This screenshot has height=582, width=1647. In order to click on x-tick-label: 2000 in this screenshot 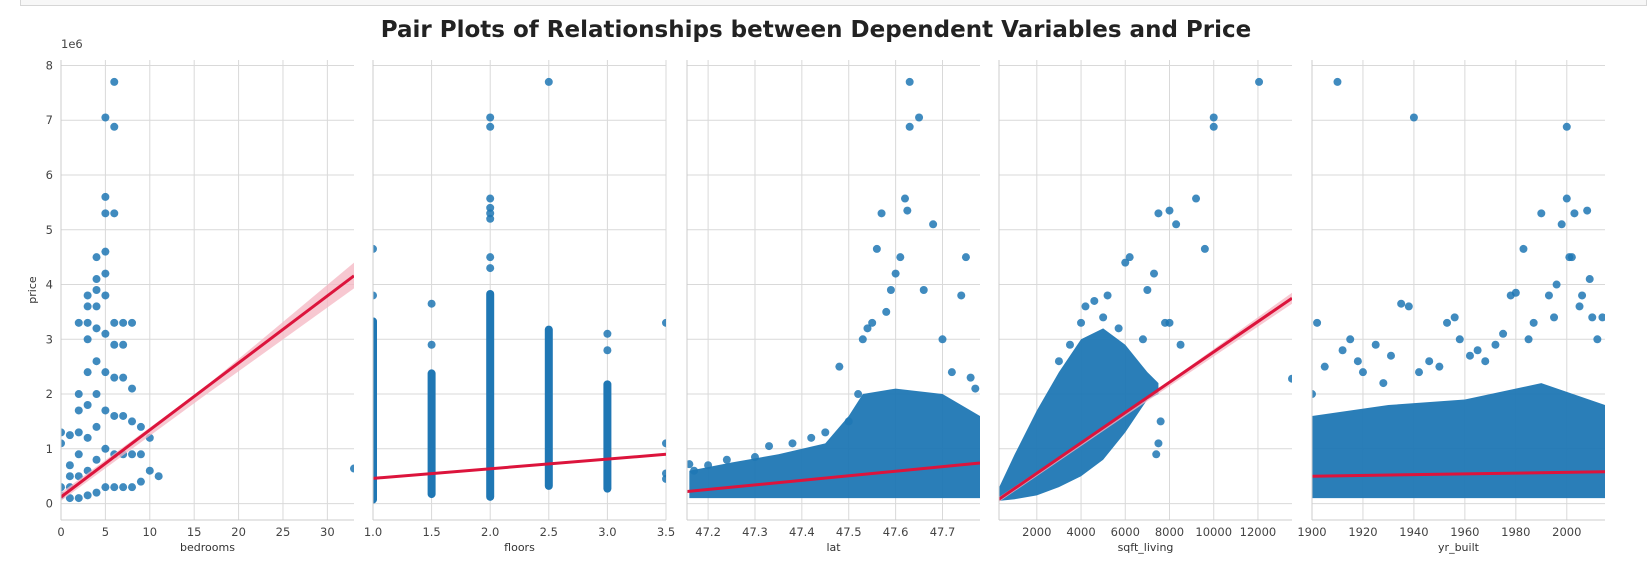, I will do `click(1036, 532)`.